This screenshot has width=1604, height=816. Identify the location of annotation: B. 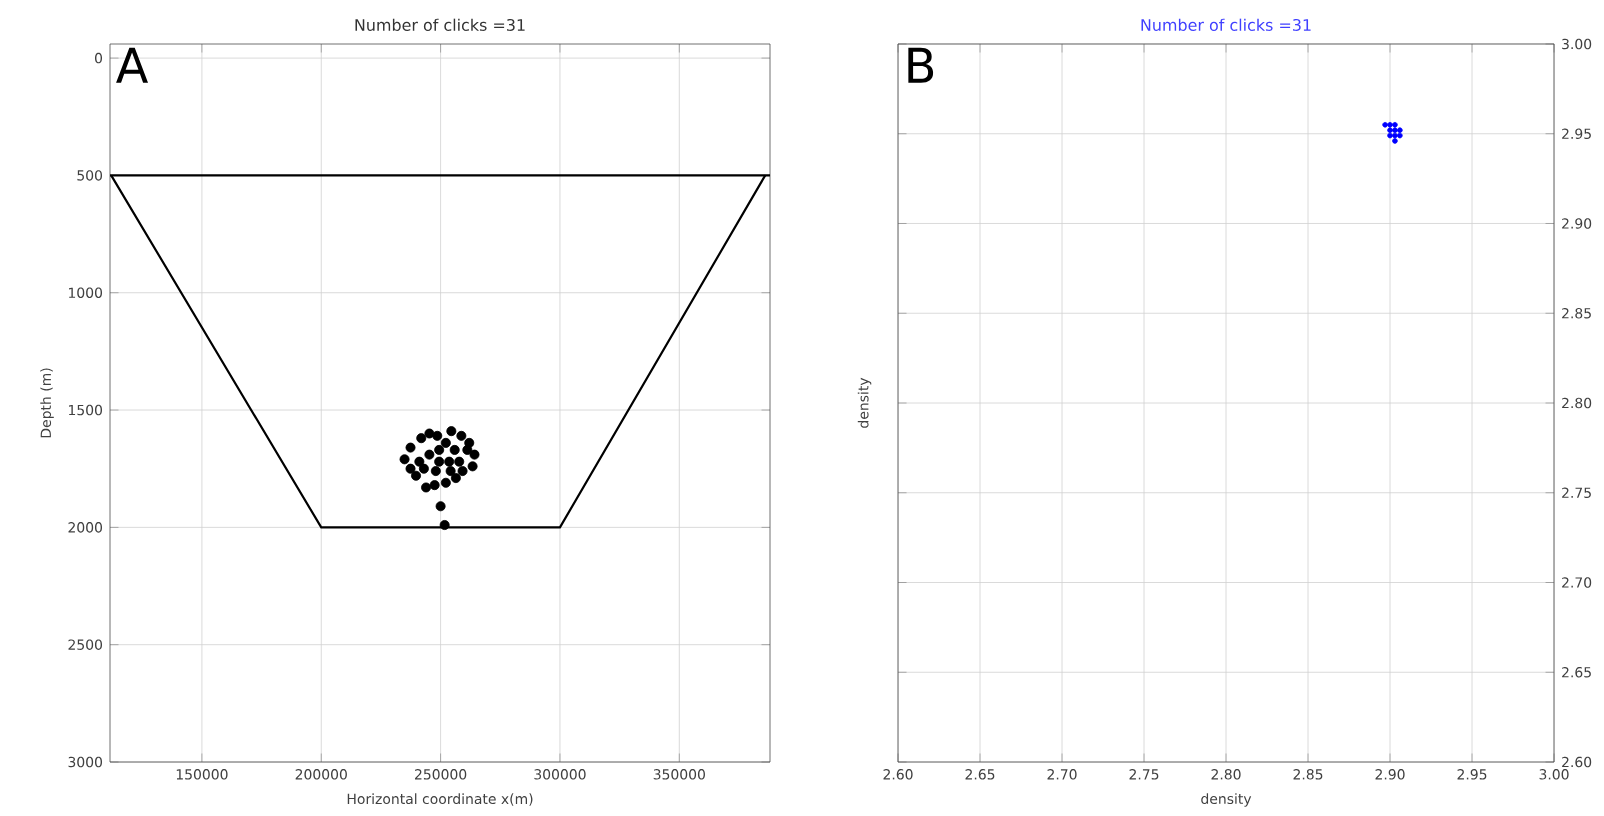
(921, 65).